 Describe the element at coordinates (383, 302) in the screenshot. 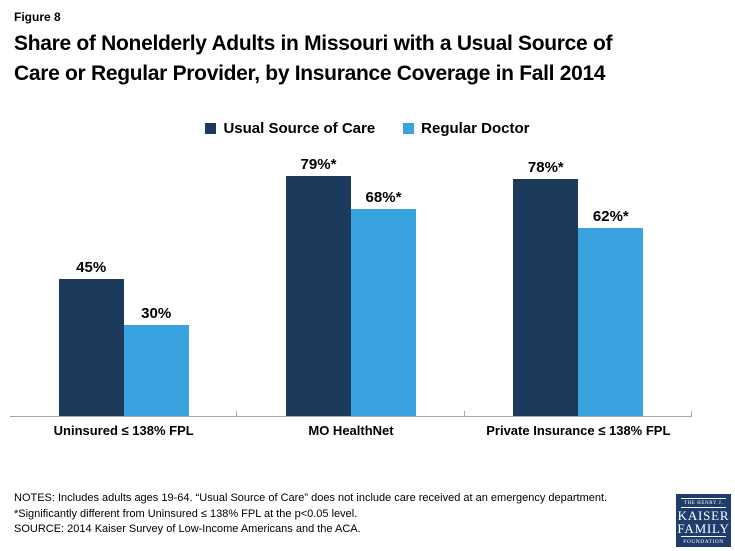

I see `bar-series1-cat1: 68%*` at that location.